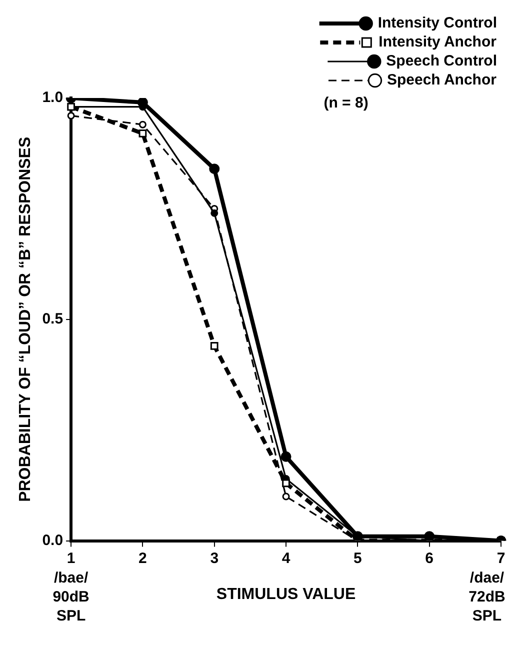 The width and height of the screenshot is (523, 650). Describe the element at coordinates (53, 540) in the screenshot. I see `y-tick-label: 0.0` at that location.